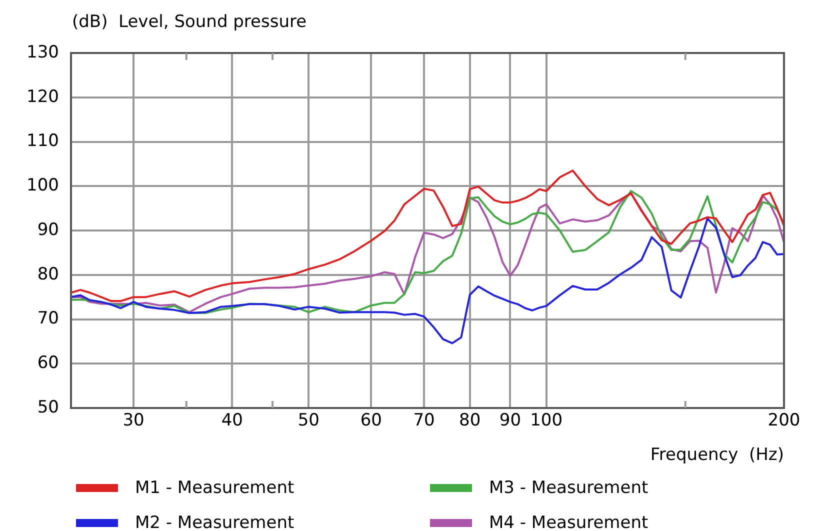 The width and height of the screenshot is (819, 531). I want to click on legend-label: M1 - Measurement, so click(214, 488).